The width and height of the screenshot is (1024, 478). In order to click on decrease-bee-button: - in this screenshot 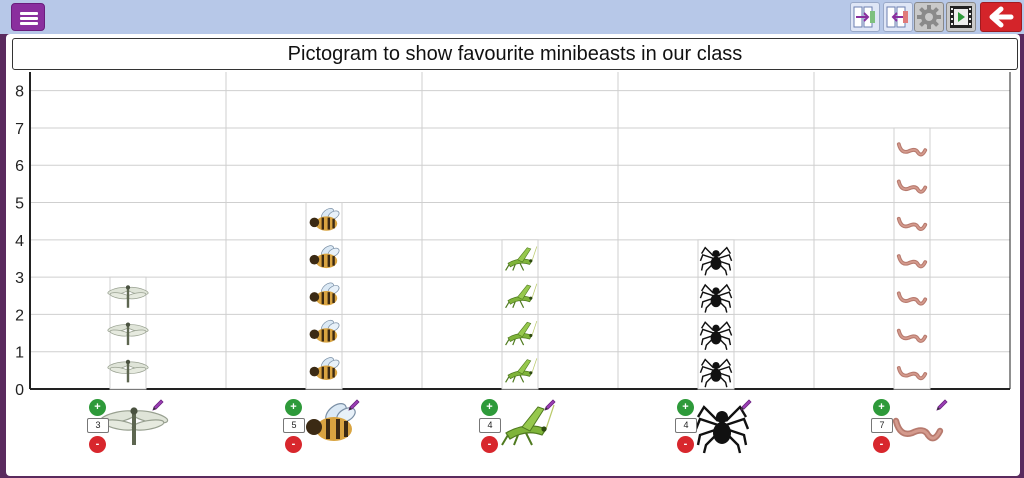, I will do `click(293, 444)`.